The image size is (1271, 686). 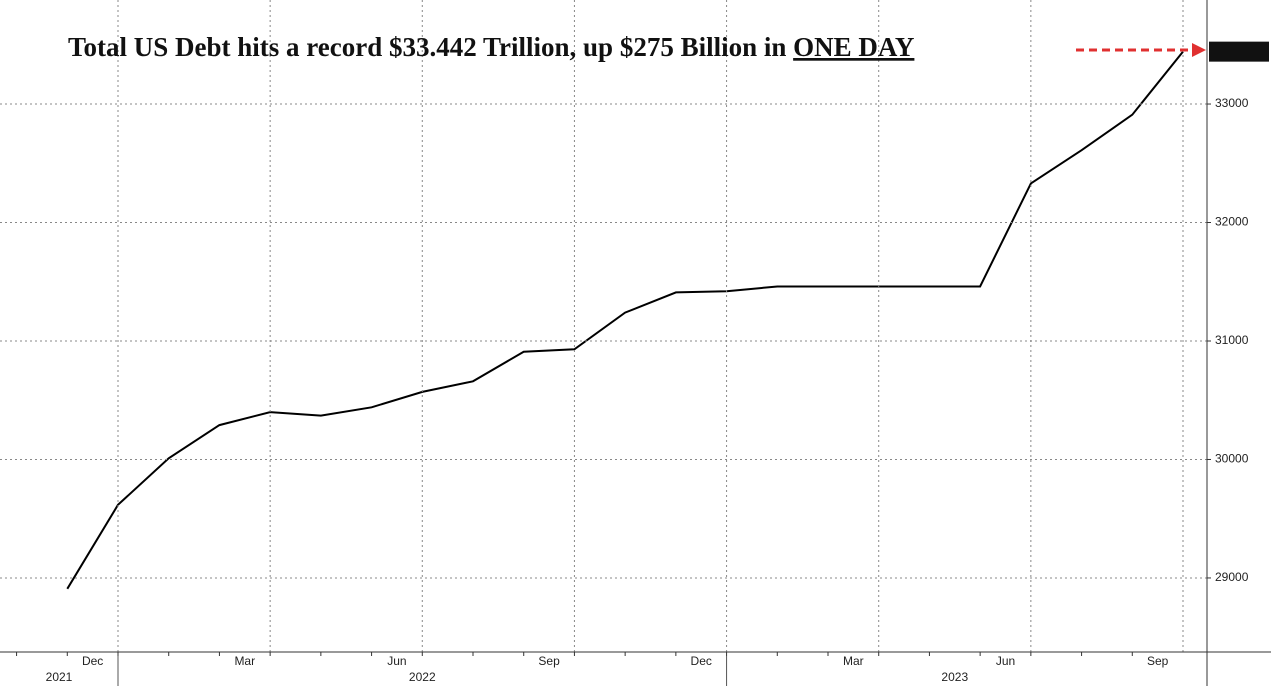 I want to click on y-tick-label: 30000, so click(x=1232, y=459).